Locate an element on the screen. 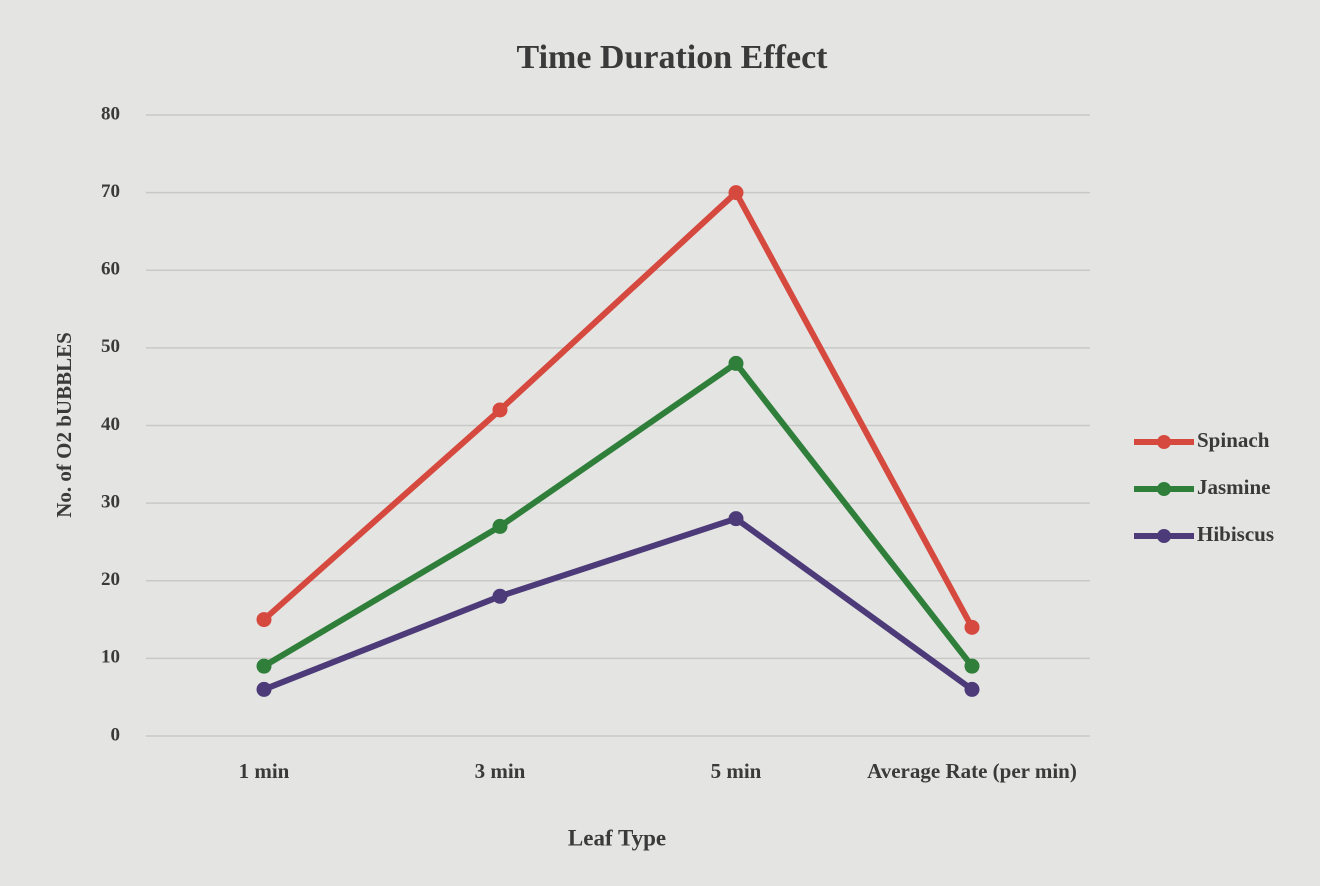  y-tick-label: 30 is located at coordinates (110, 501).